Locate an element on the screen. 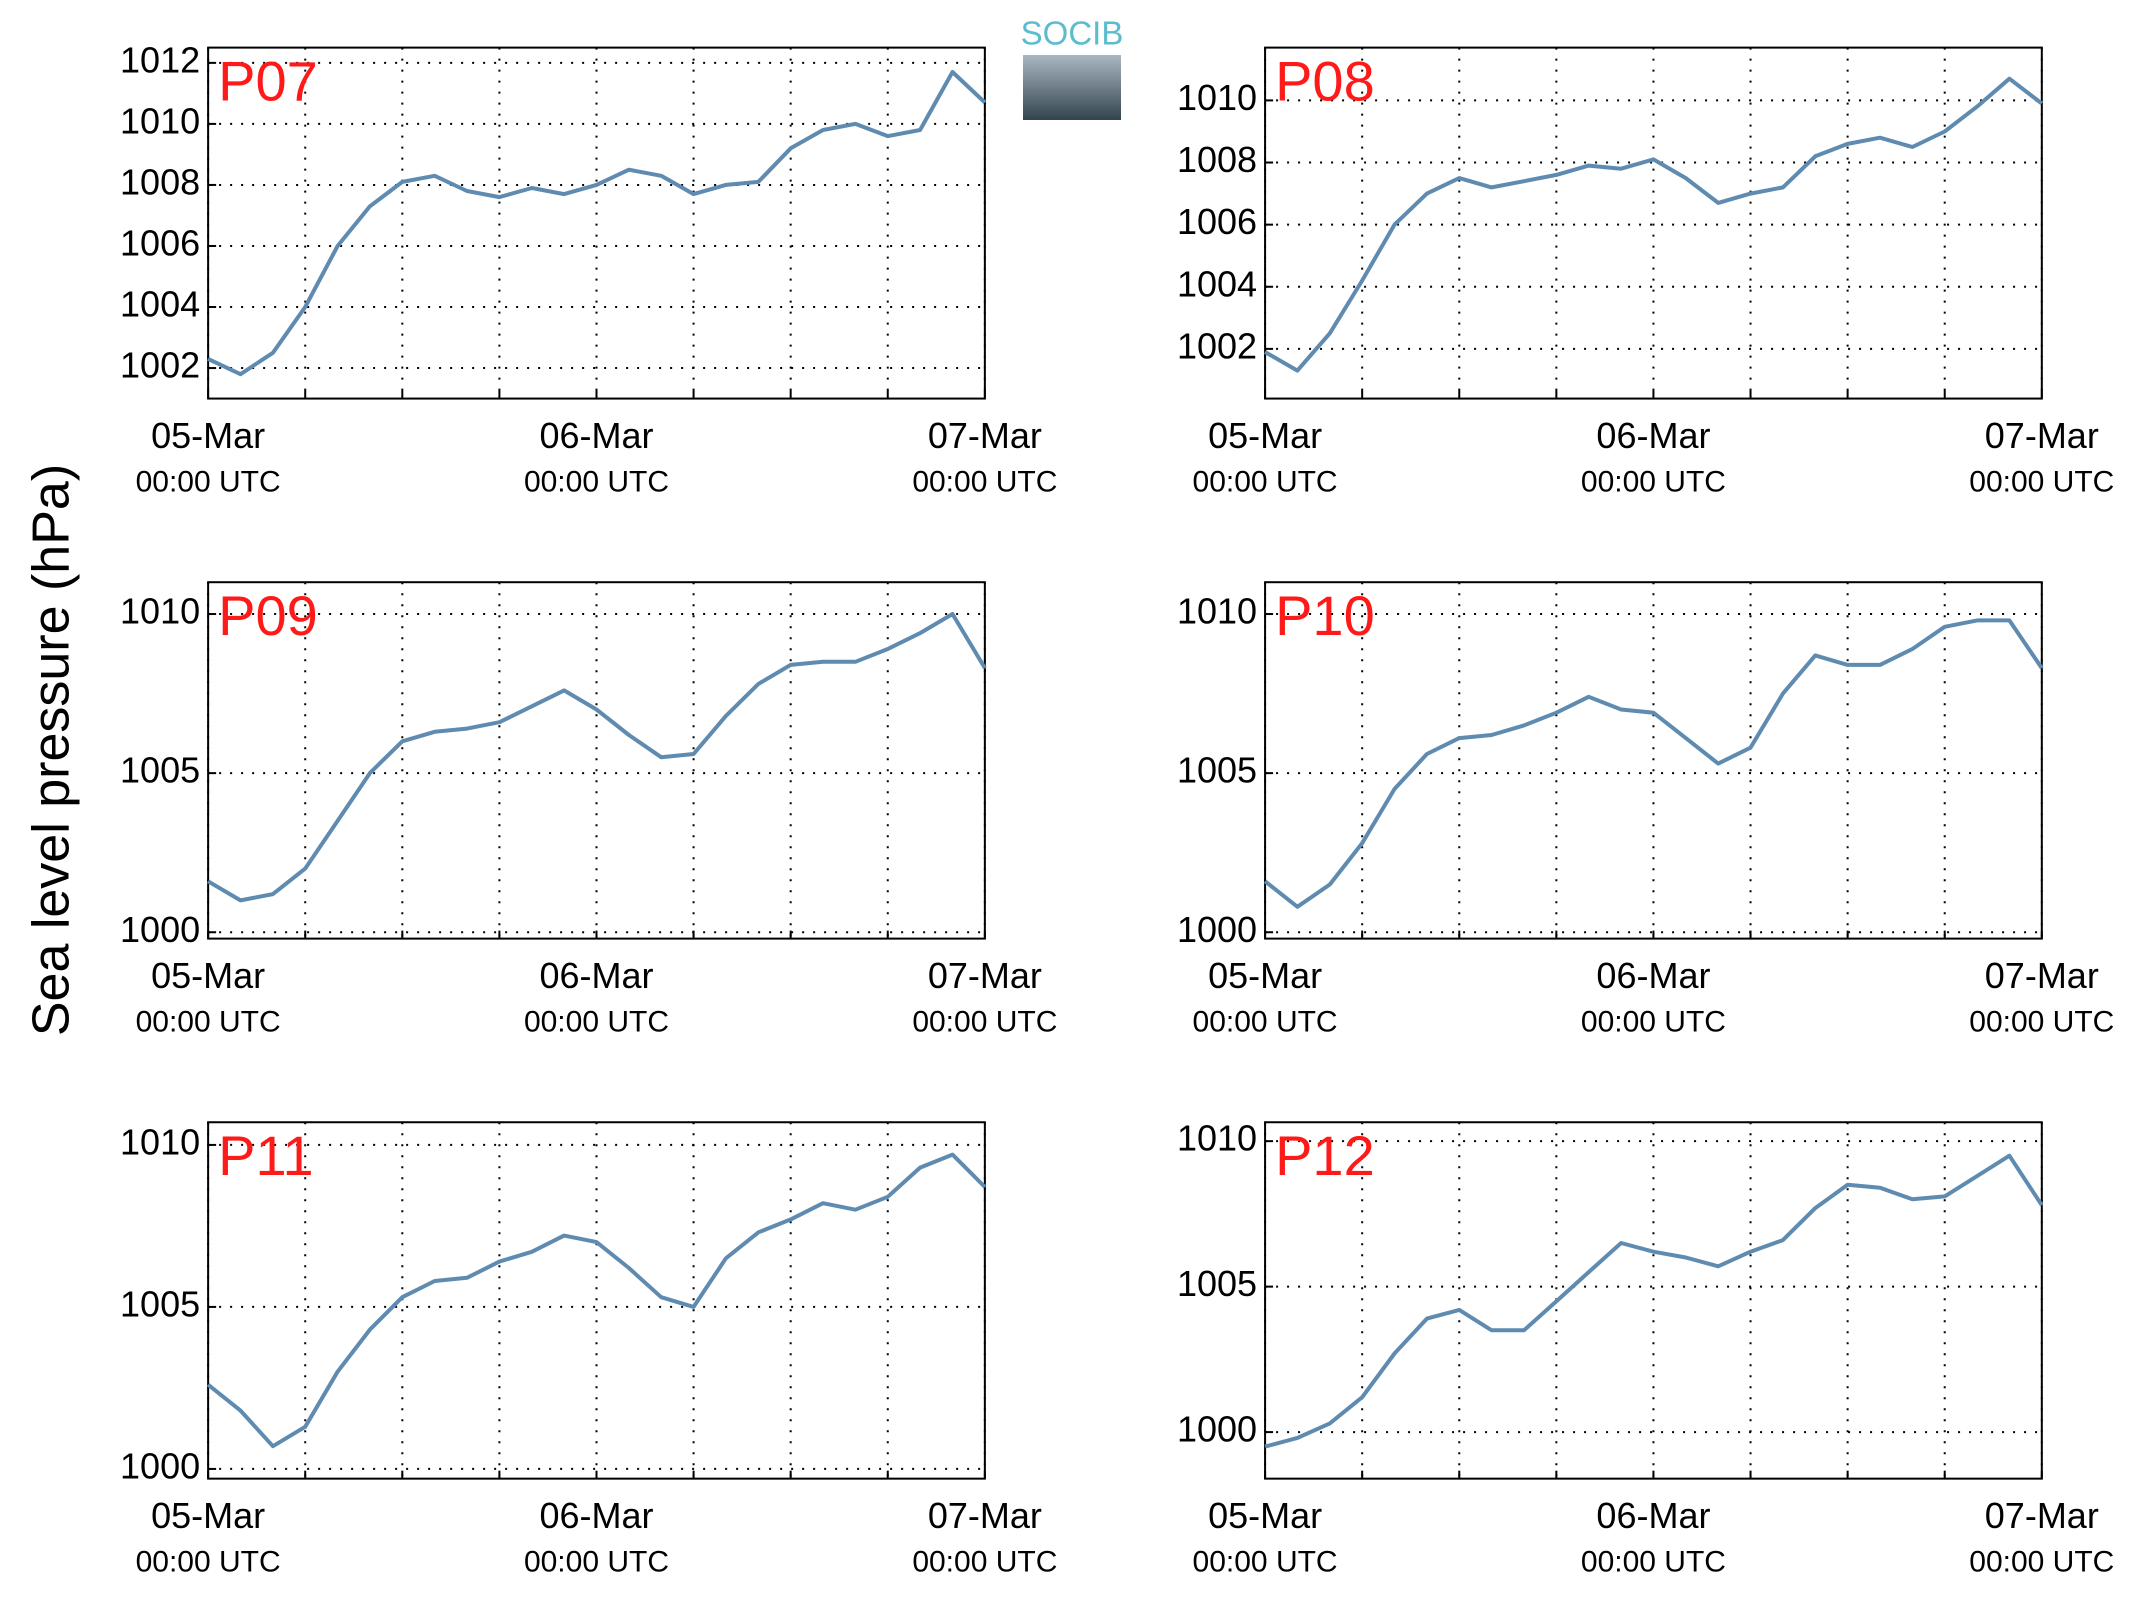  logo-box is located at coordinates (1072, 87).